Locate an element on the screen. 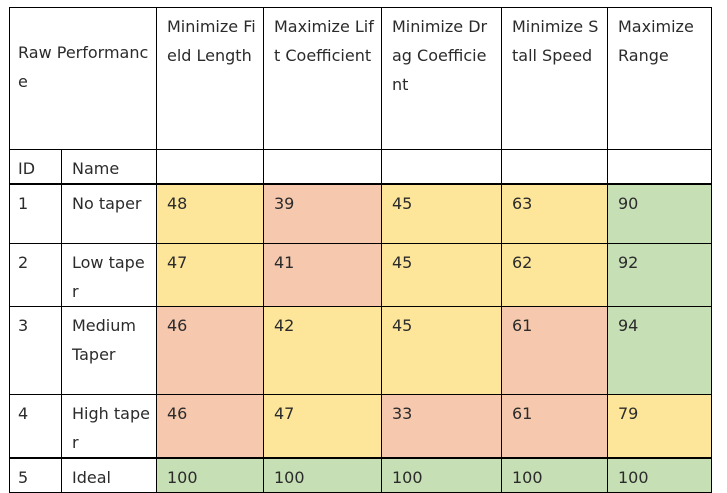  value-cell: 92 is located at coordinates (659, 275).